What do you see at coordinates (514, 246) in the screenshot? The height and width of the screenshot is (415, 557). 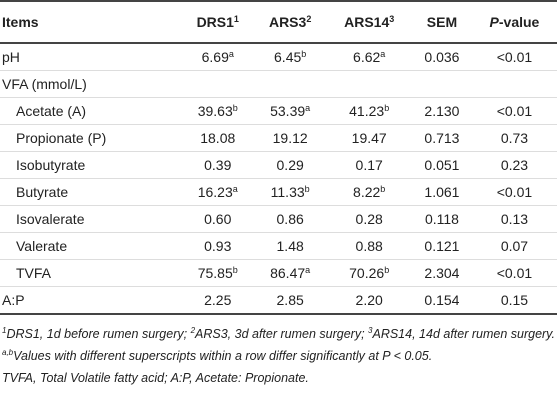 I see `cell-value: 0.07` at bounding box center [514, 246].